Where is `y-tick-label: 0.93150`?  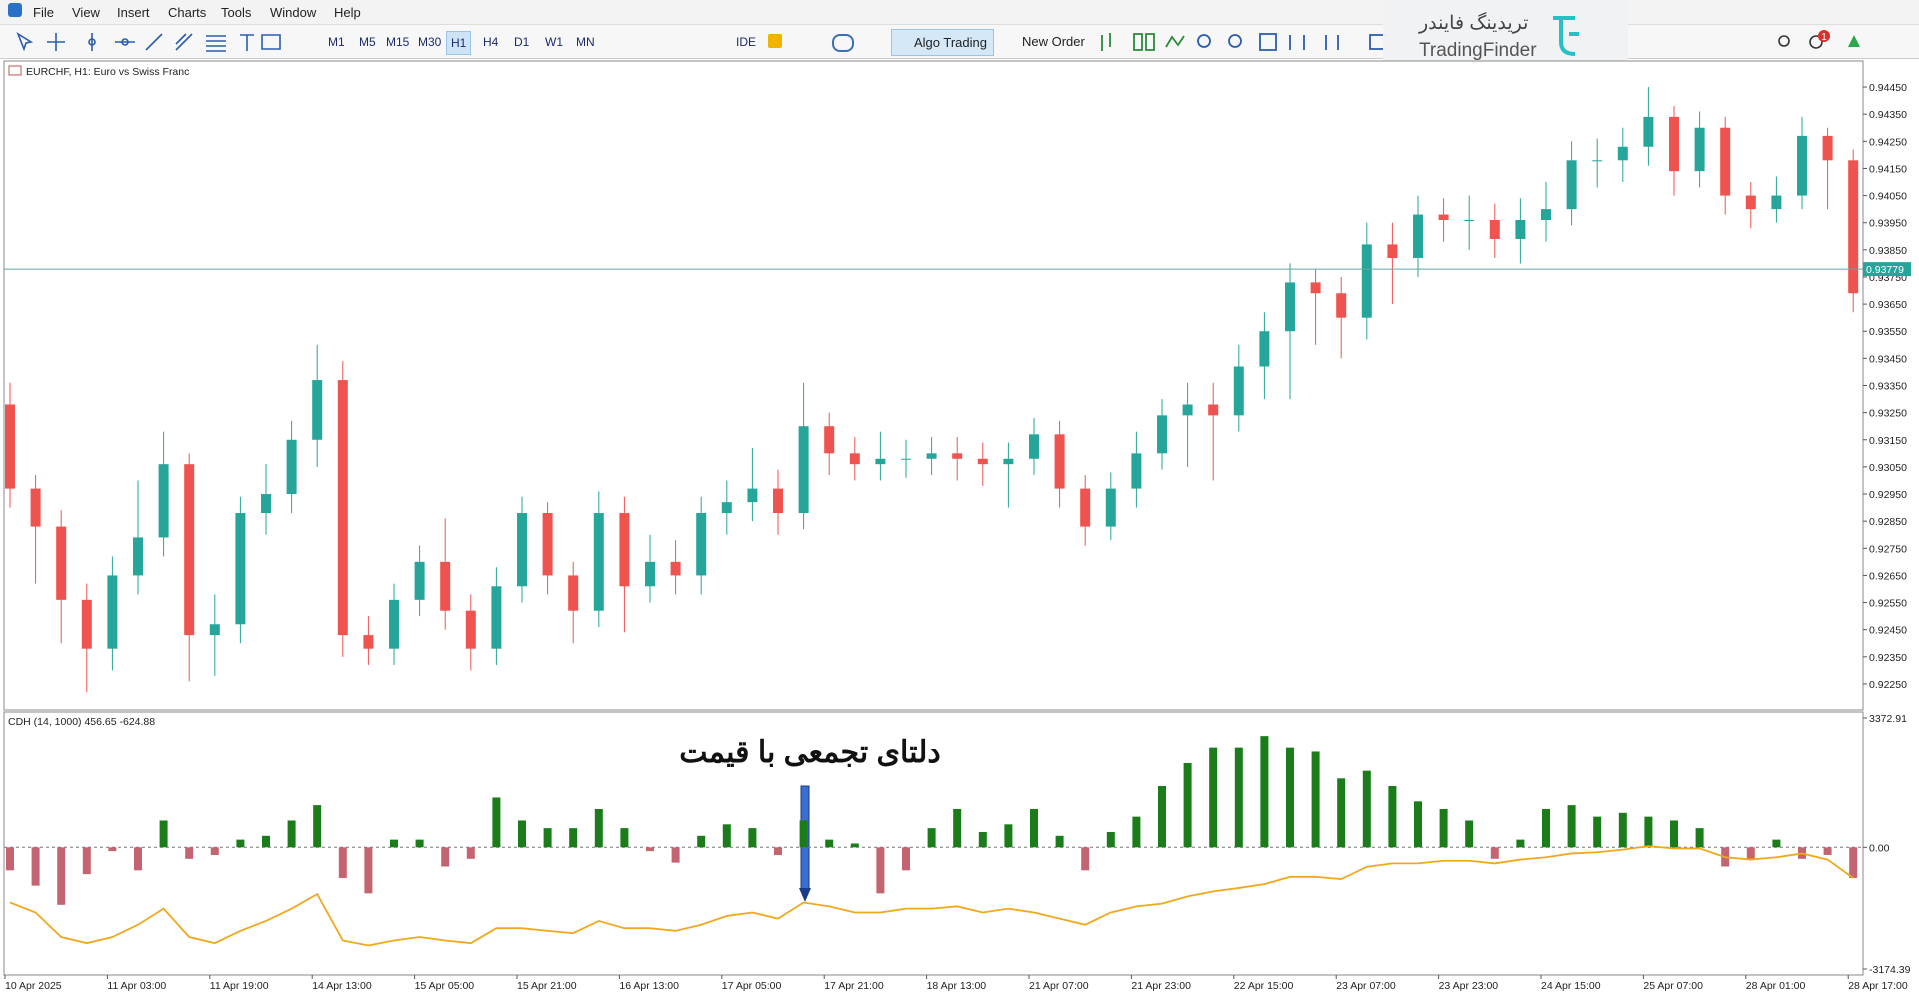 y-tick-label: 0.93150 is located at coordinates (1888, 441).